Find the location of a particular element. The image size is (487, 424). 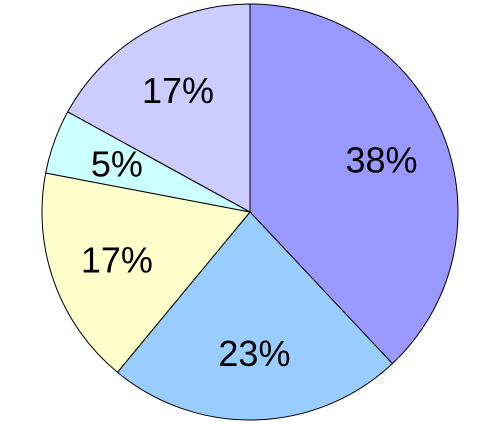

pie-slice-label-2: 17% is located at coordinates (117, 259).